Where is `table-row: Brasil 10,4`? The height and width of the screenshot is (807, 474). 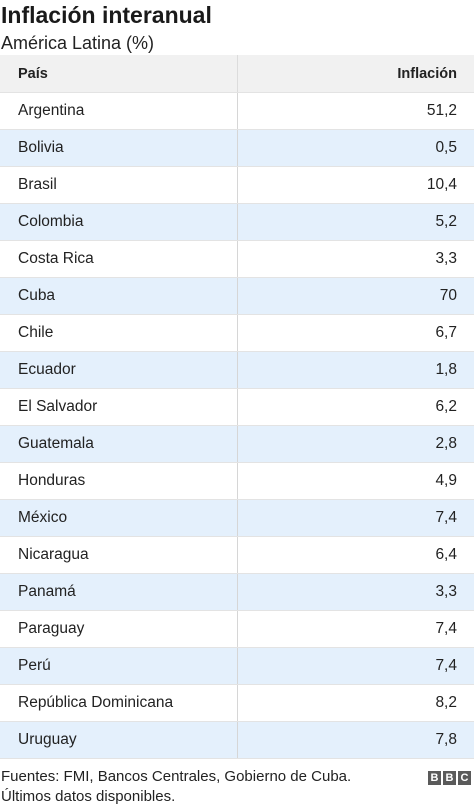 table-row: Brasil 10,4 is located at coordinates (237, 185).